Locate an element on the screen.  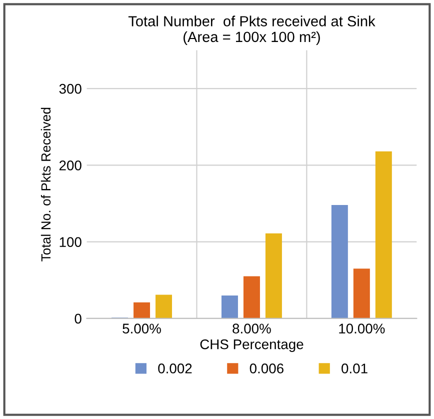
x-tick-label: 5.00% is located at coordinates (141, 329).